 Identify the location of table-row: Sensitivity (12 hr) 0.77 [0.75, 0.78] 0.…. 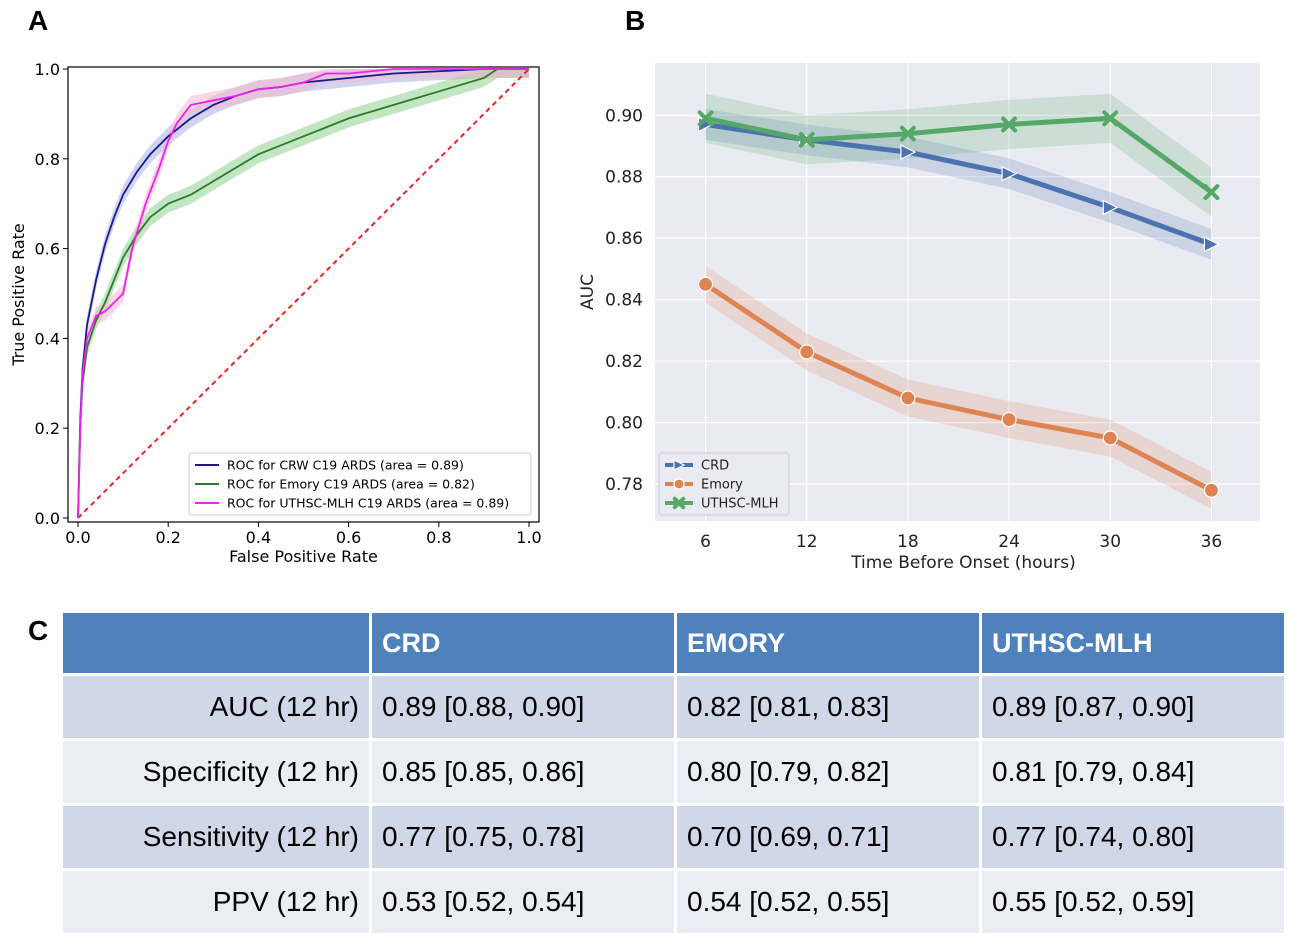
(673, 837).